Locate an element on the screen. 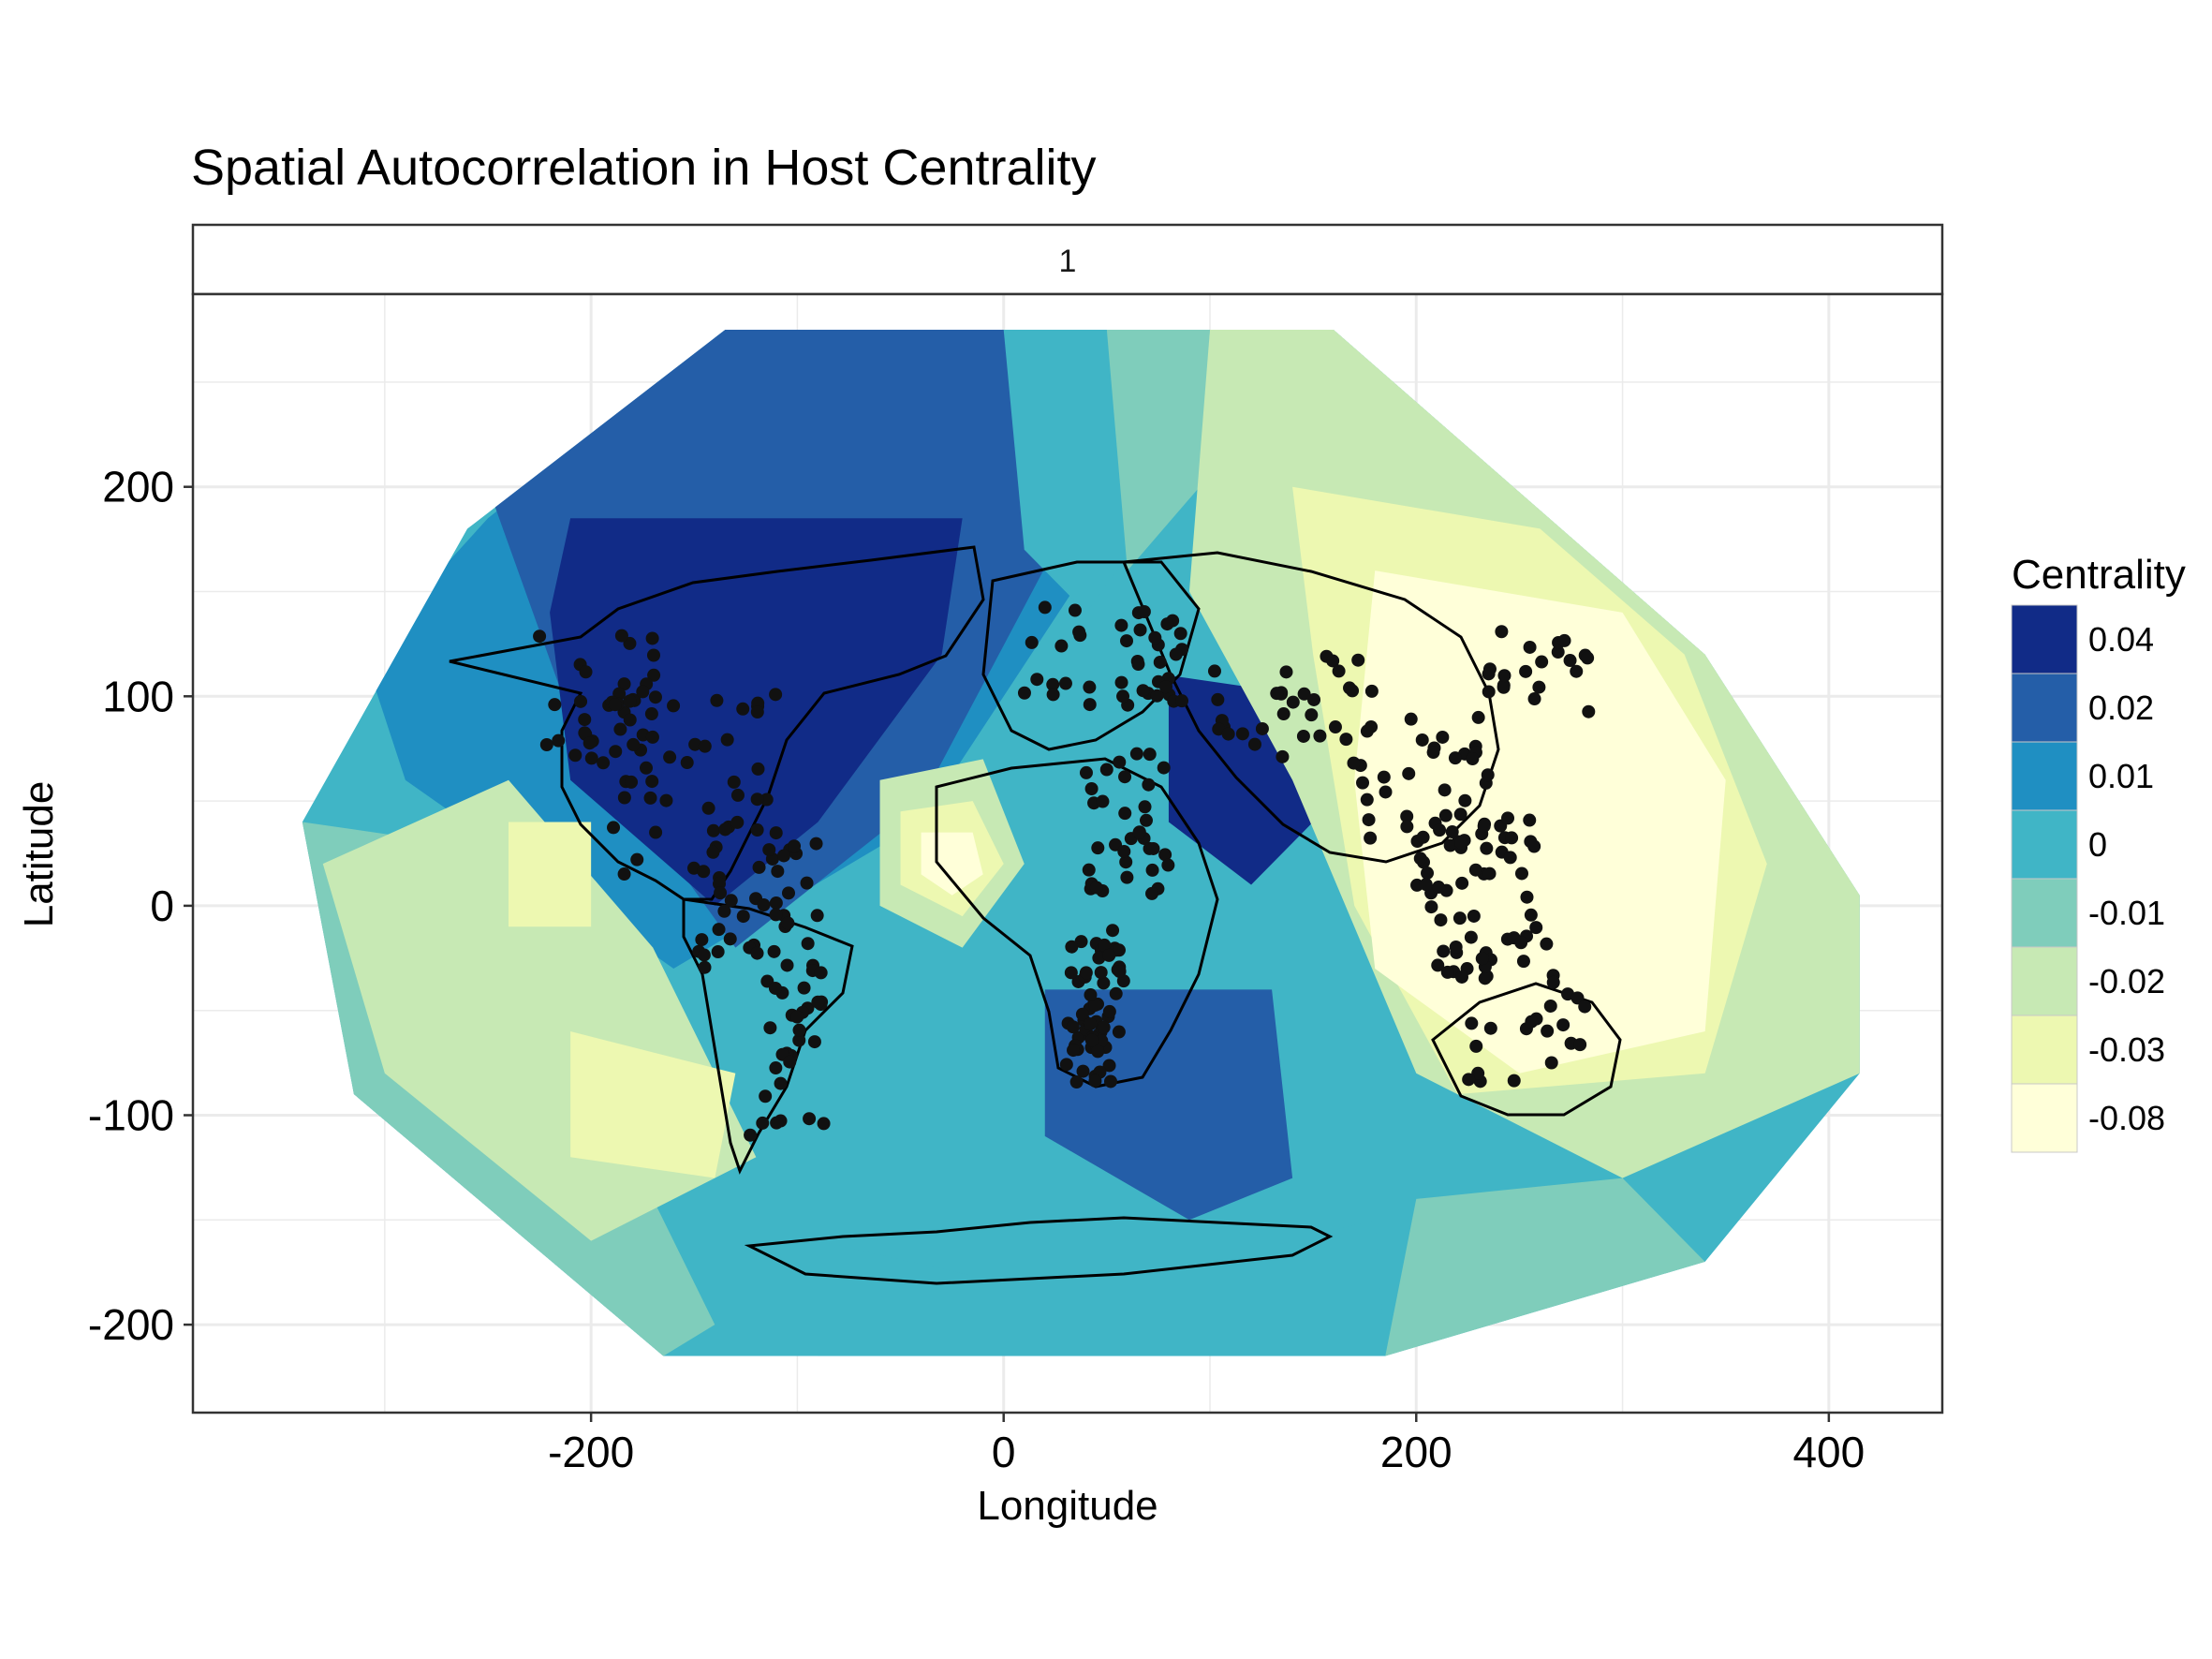 The image size is (2212, 1659). x-tick-label: 400 is located at coordinates (1829, 1452).